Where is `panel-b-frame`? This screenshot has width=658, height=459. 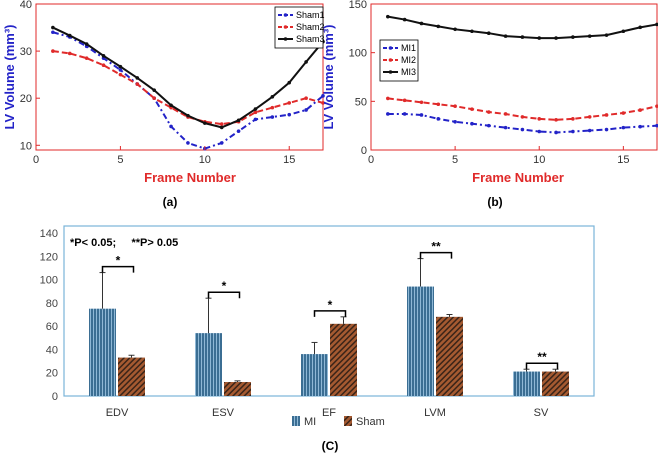
panel-b-frame is located at coordinates (514, 77).